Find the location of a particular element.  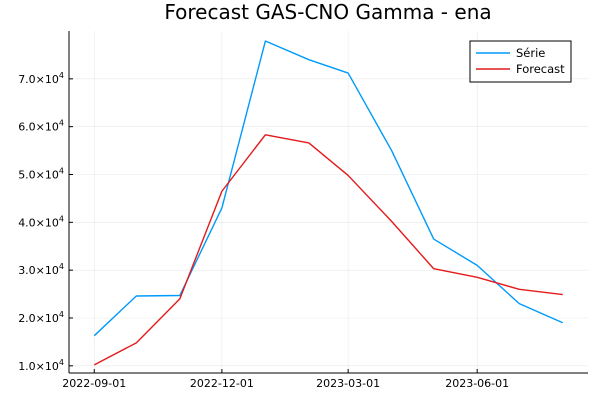

legend-box is located at coordinates (520, 61).